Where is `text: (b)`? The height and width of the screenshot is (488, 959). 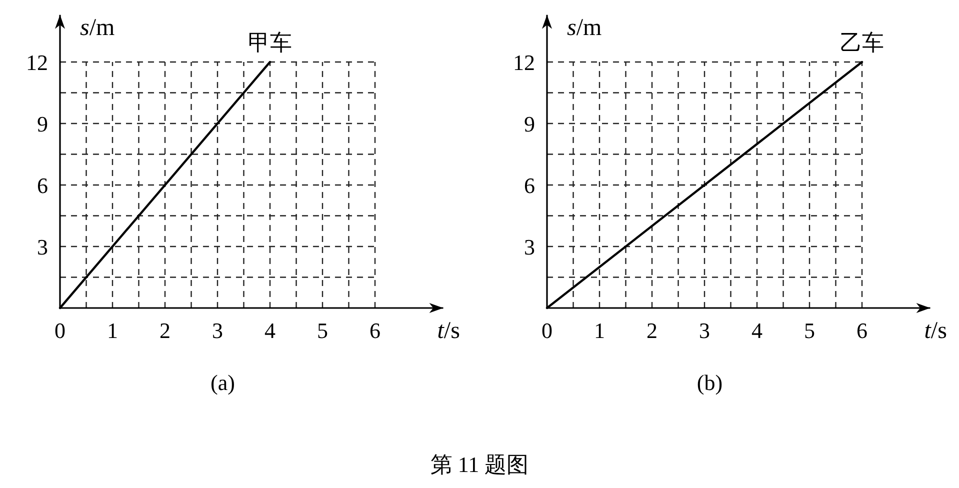 text: (b) is located at coordinates (709, 382).